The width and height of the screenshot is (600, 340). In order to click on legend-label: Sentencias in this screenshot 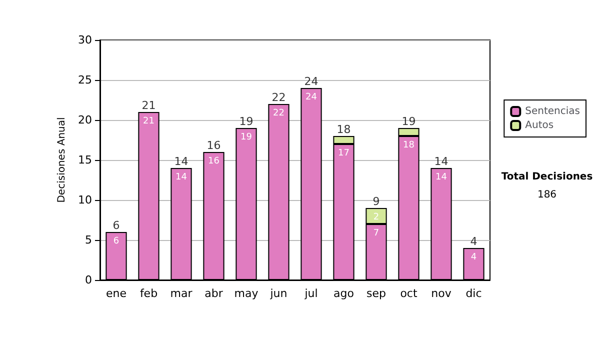, I will do `click(552, 111)`.